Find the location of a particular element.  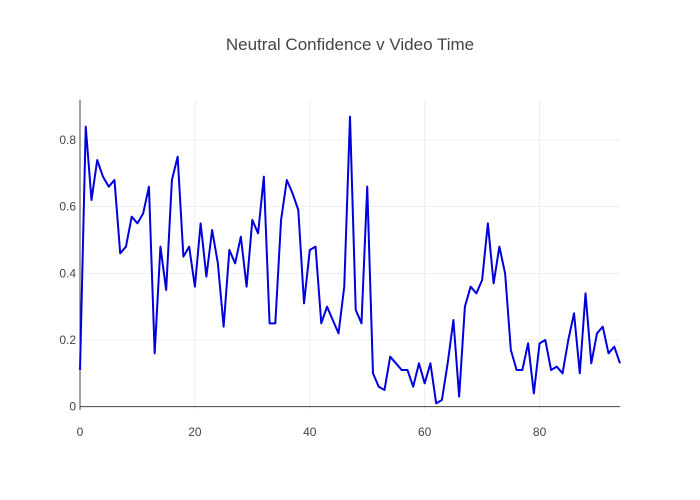

x-tick-label: 40 is located at coordinates (310, 432).